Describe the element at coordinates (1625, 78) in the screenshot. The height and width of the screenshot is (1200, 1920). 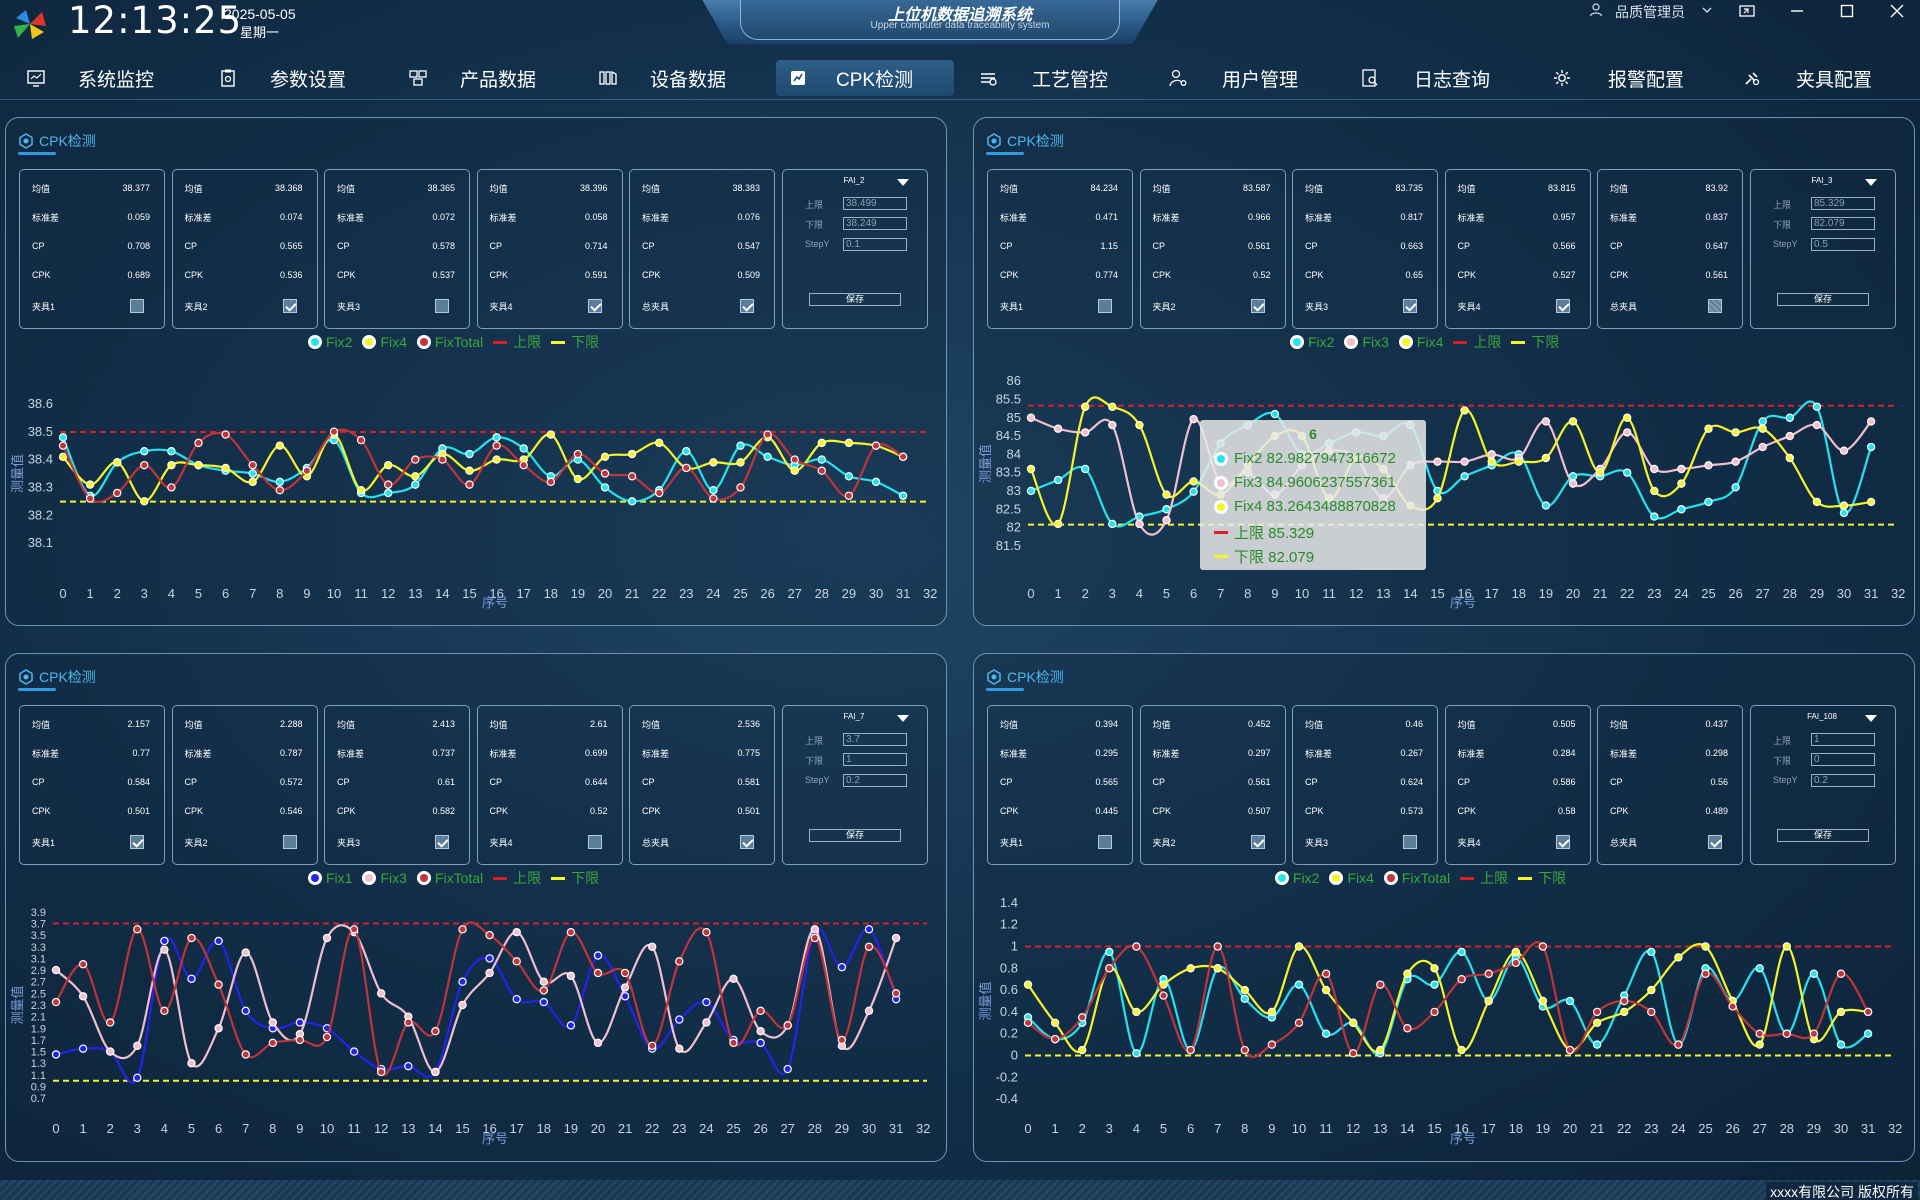
I see `tab-alarm-config: 报警配置` at that location.